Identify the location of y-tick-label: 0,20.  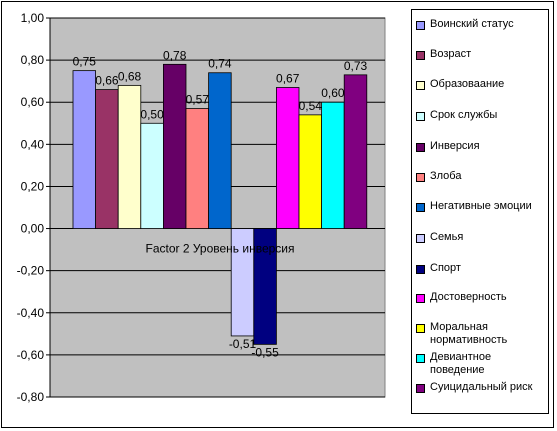
(33, 186).